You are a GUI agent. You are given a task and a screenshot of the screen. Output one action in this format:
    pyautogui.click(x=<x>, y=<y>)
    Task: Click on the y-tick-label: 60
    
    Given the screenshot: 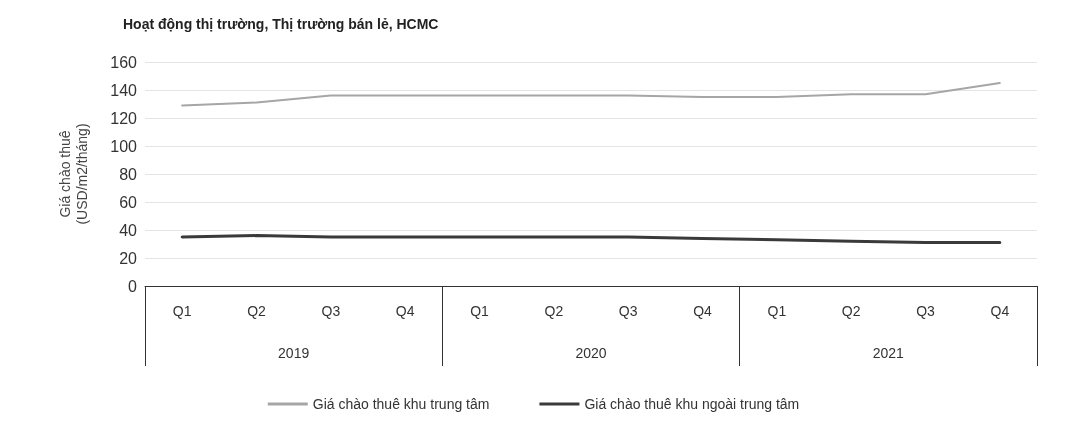 What is the action you would take?
    pyautogui.click(x=128, y=202)
    